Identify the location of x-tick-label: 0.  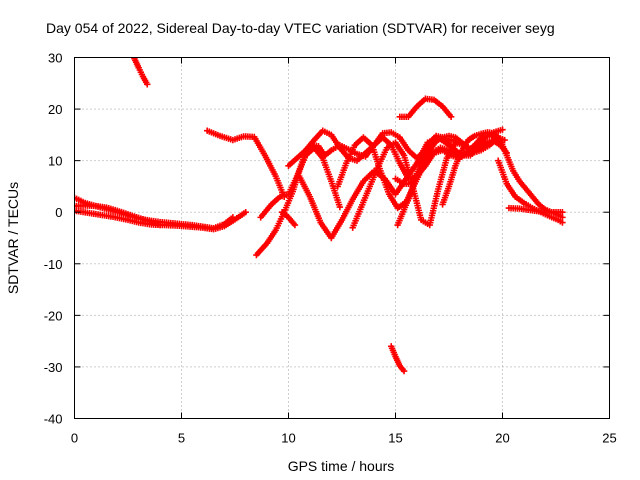
(74, 438).